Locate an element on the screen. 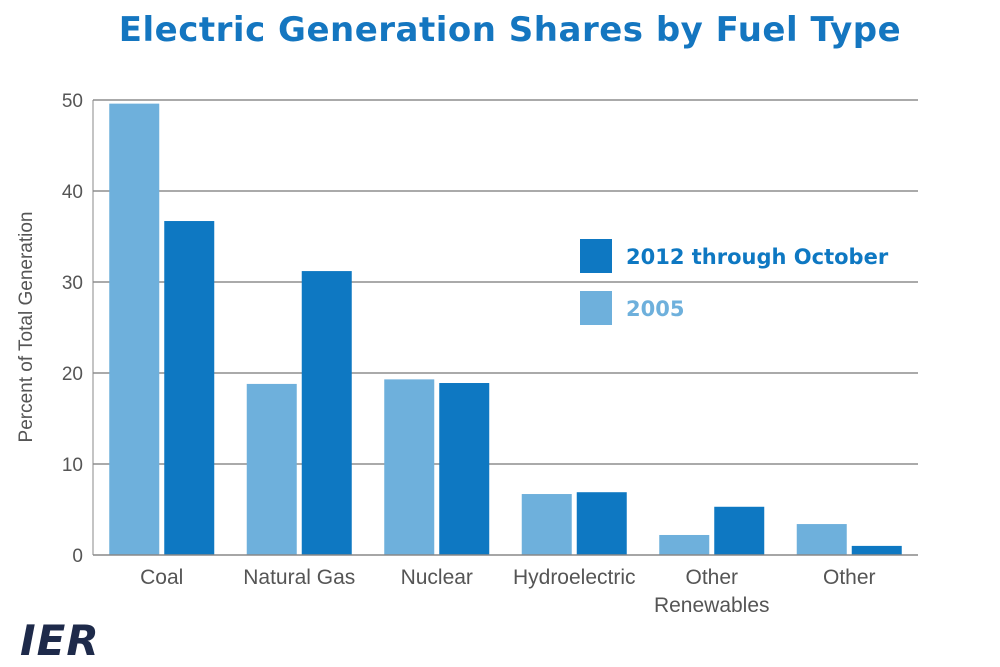 This screenshot has width=1000, height=667. chart-title: Electric Generation Shares by Fuel Type is located at coordinates (510, 30).